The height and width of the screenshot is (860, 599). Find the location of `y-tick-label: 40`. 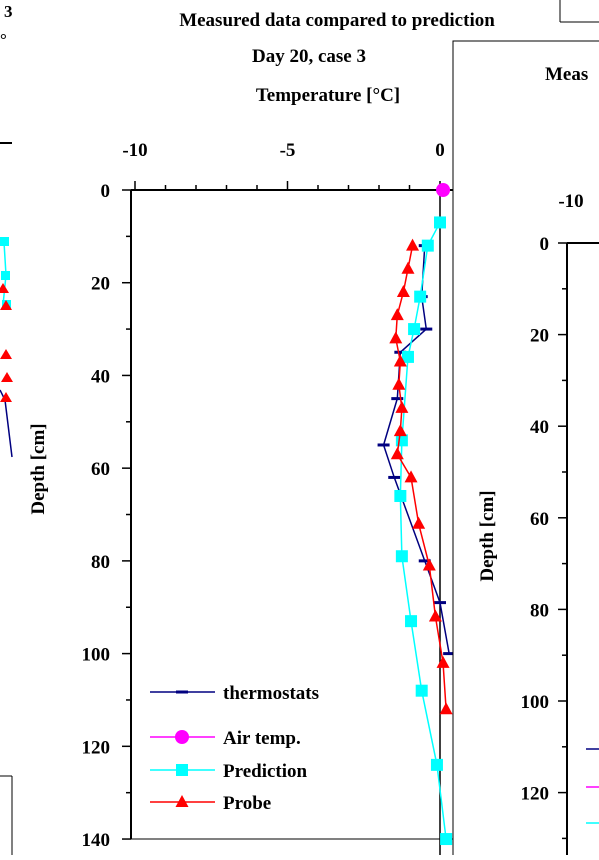

y-tick-label: 40 is located at coordinates (100, 376).